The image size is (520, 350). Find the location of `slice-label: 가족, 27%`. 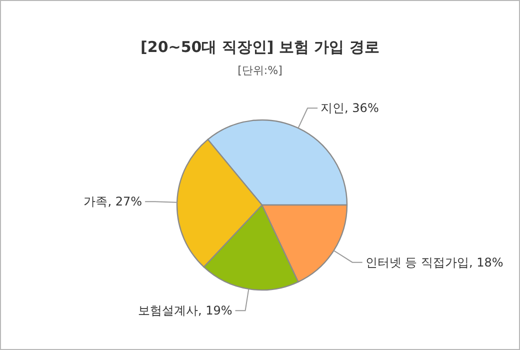

slice-label: 가족, 27% is located at coordinates (113, 201).